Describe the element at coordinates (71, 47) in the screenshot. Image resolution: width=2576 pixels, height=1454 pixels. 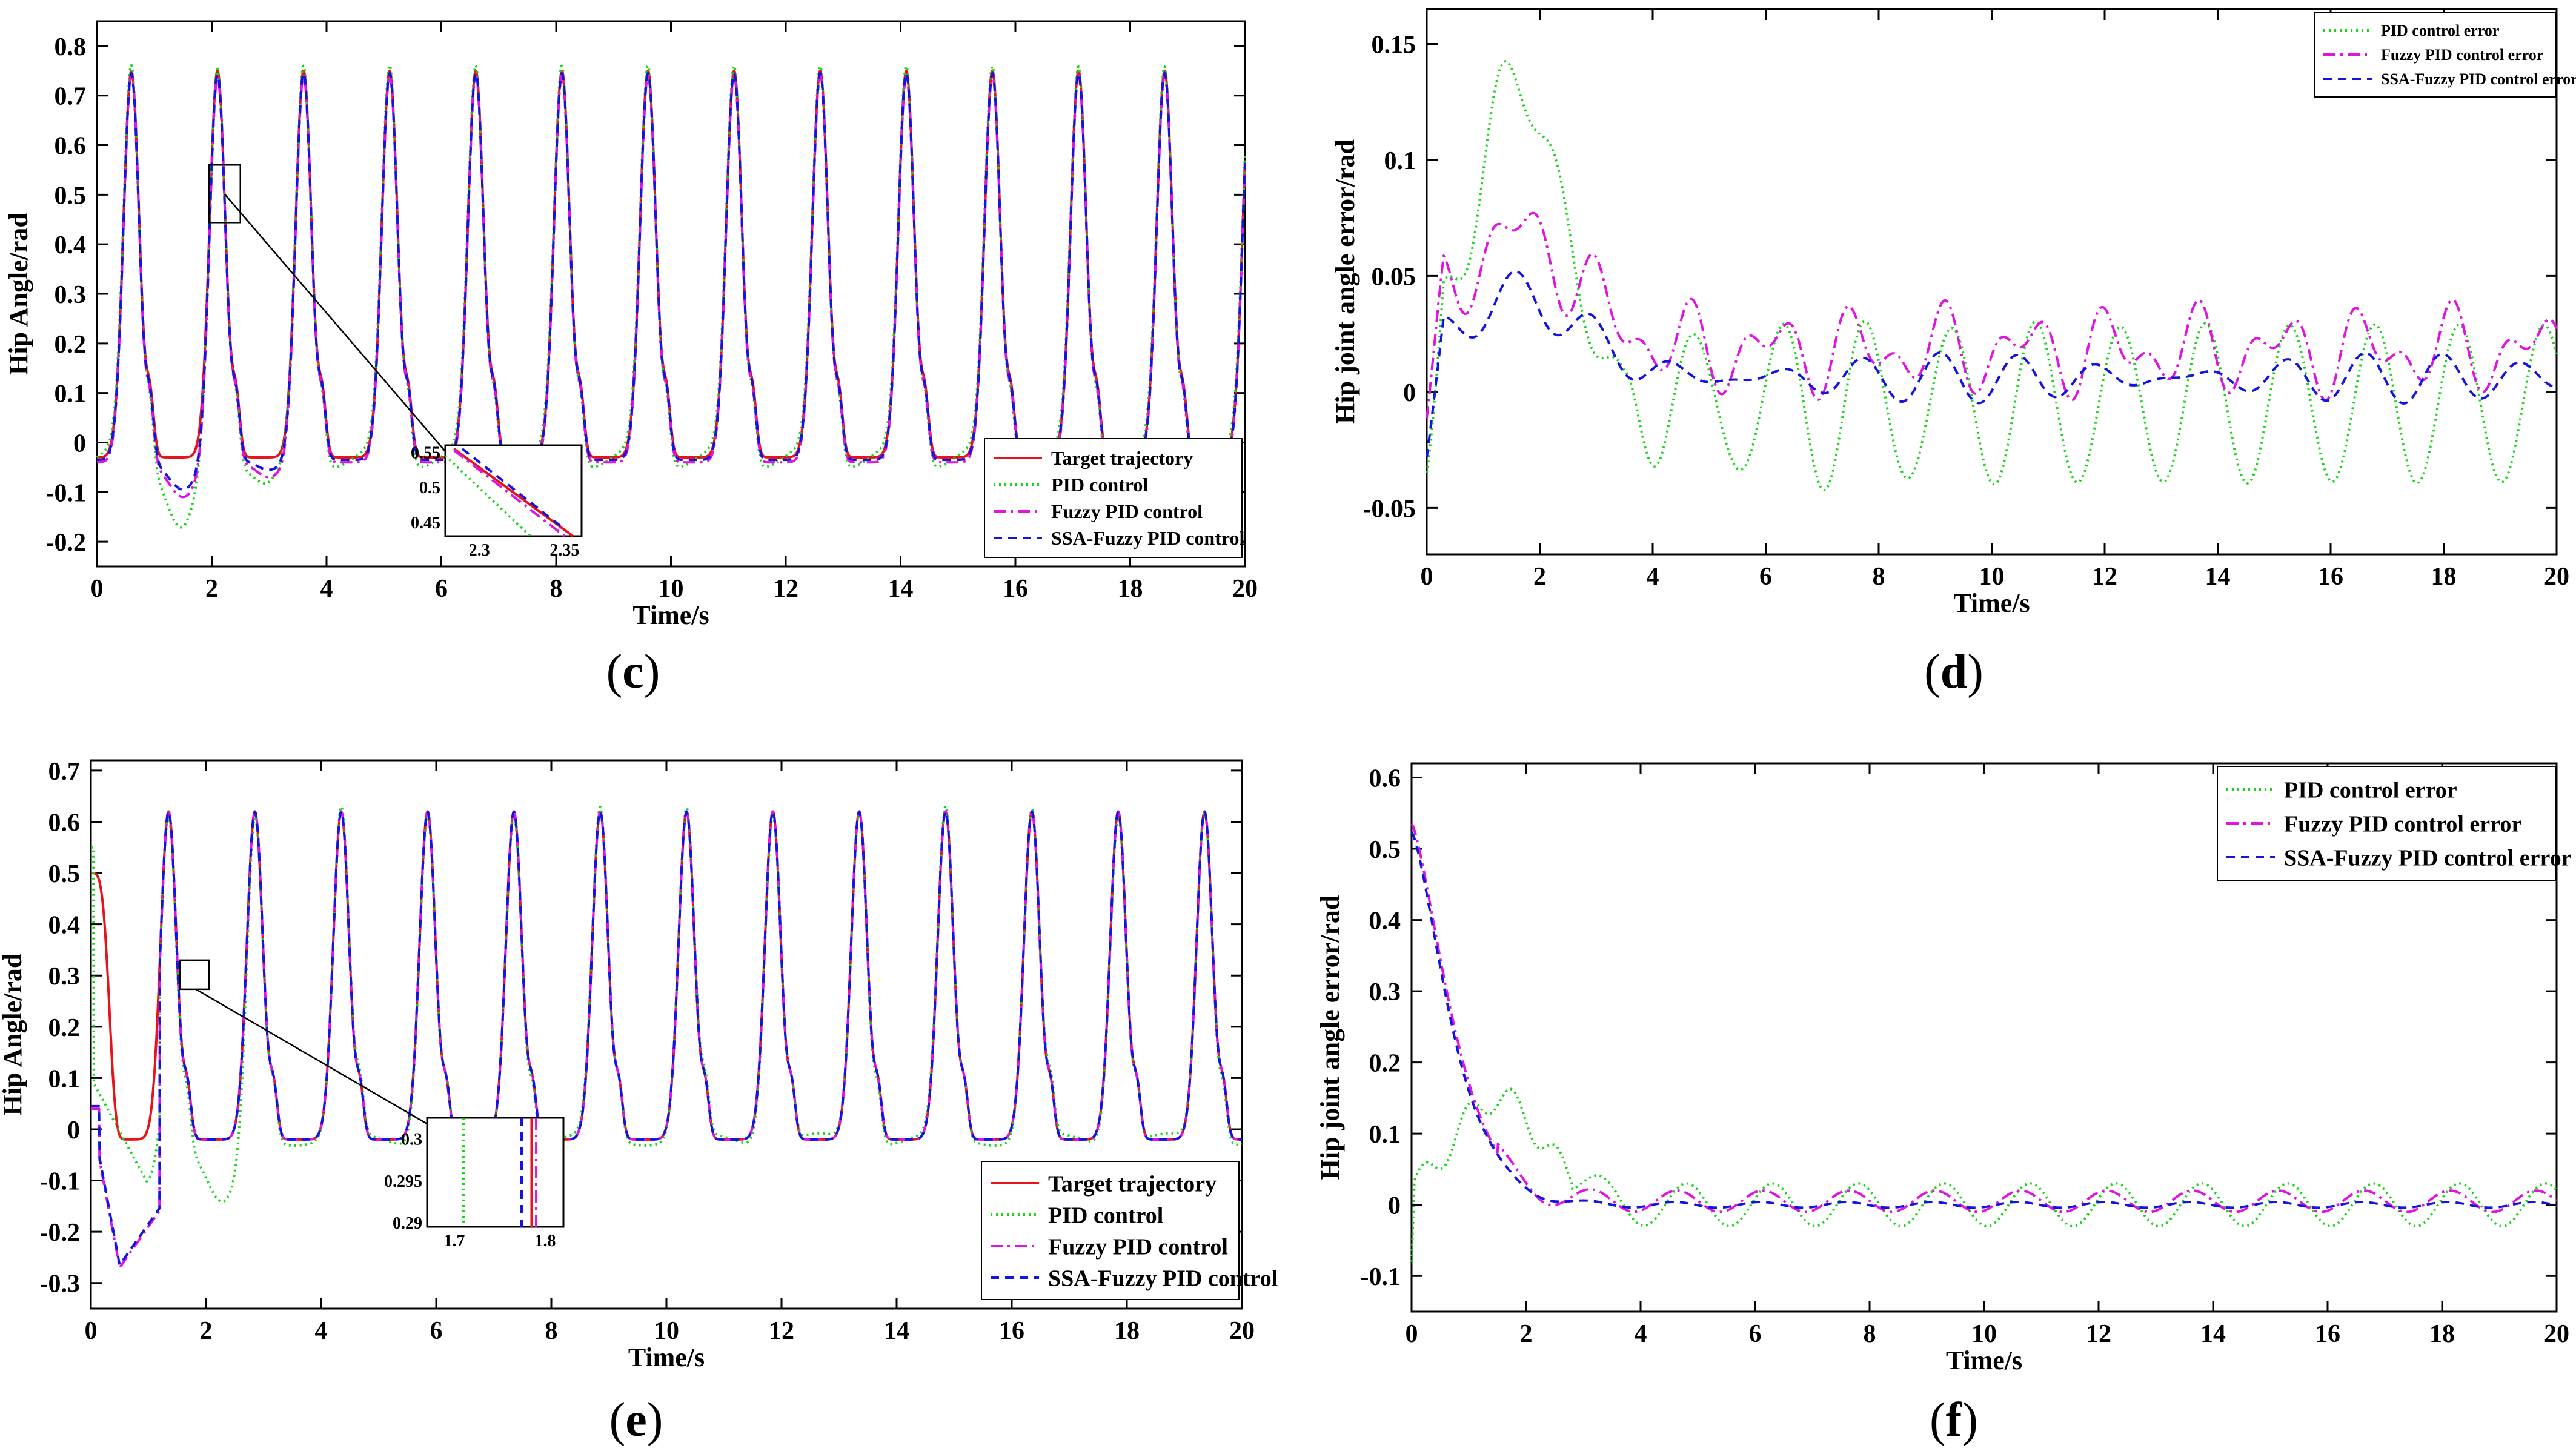
I see `y-tick-label: 0.8` at that location.